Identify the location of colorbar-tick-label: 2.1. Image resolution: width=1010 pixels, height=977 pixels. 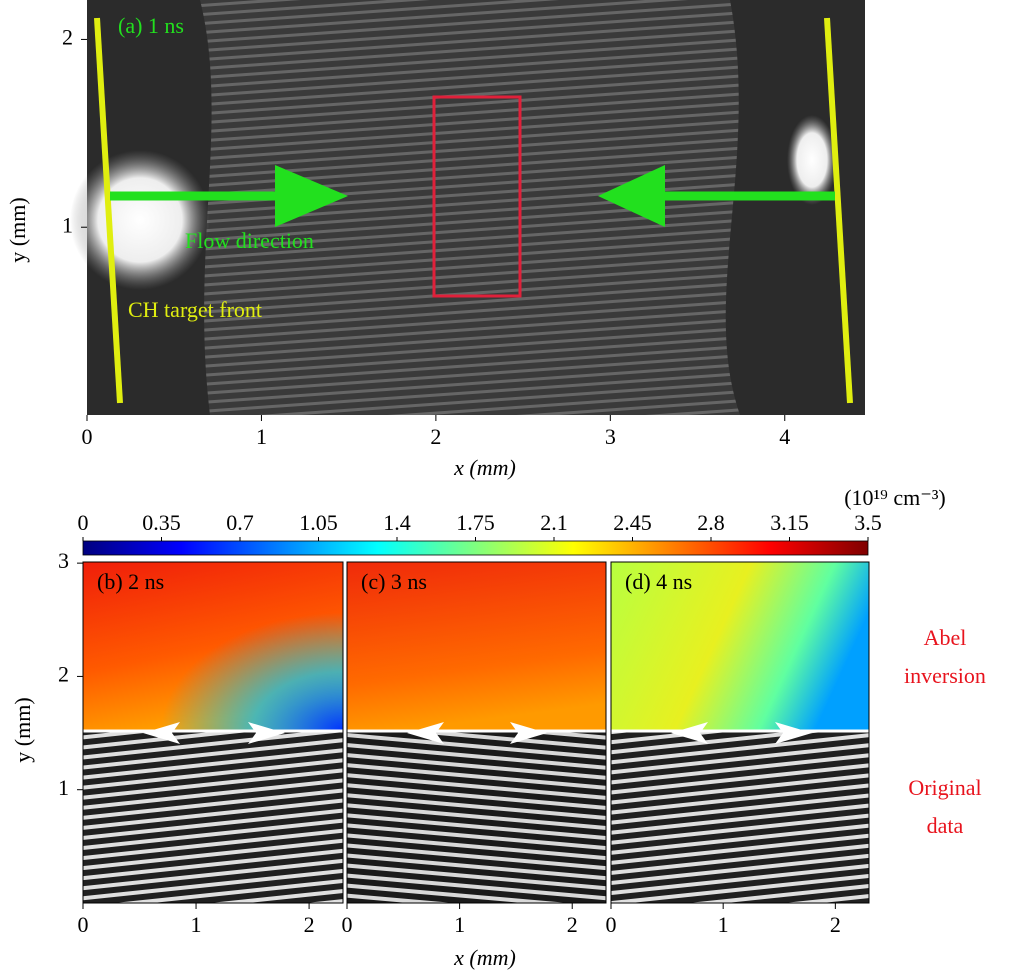
(554, 522).